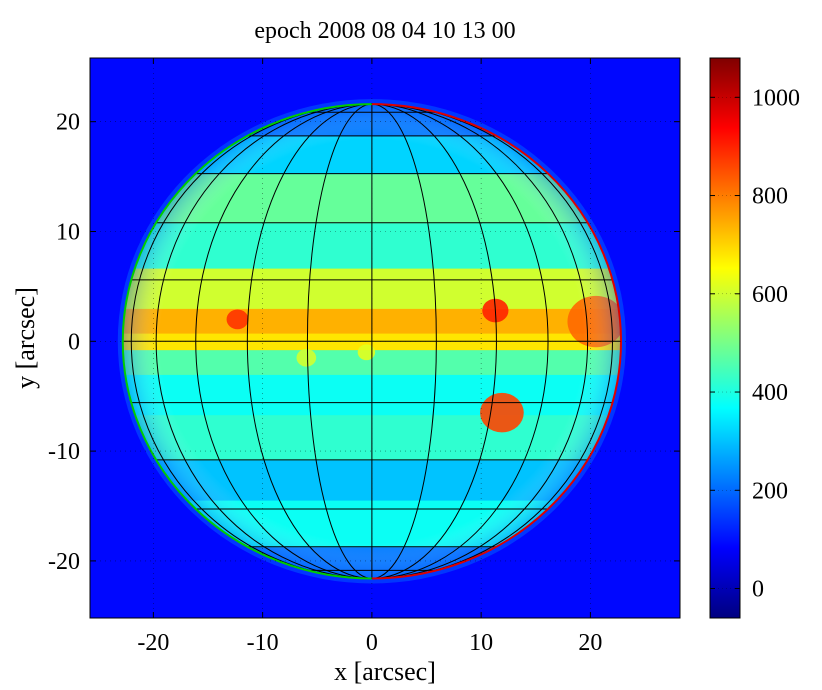 Image resolution: width=822 pixels, height=690 pixels. Describe the element at coordinates (770, 393) in the screenshot. I see `colorbar-tick-label: 400` at that location.